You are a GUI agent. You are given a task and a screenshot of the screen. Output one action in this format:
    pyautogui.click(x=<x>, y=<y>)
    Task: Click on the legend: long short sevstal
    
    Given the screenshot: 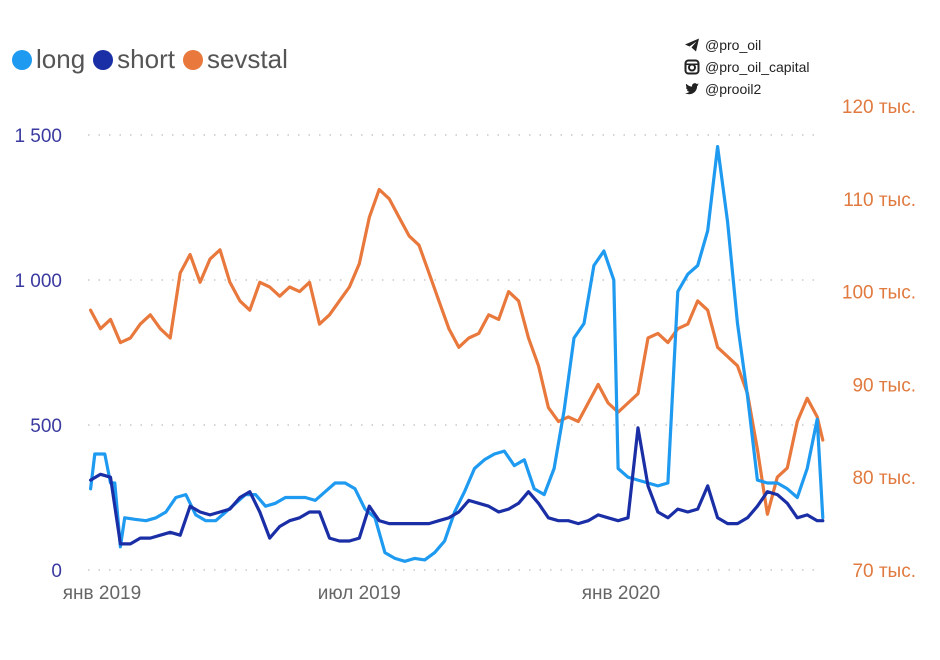 What is the action you would take?
    pyautogui.click(x=154, y=59)
    